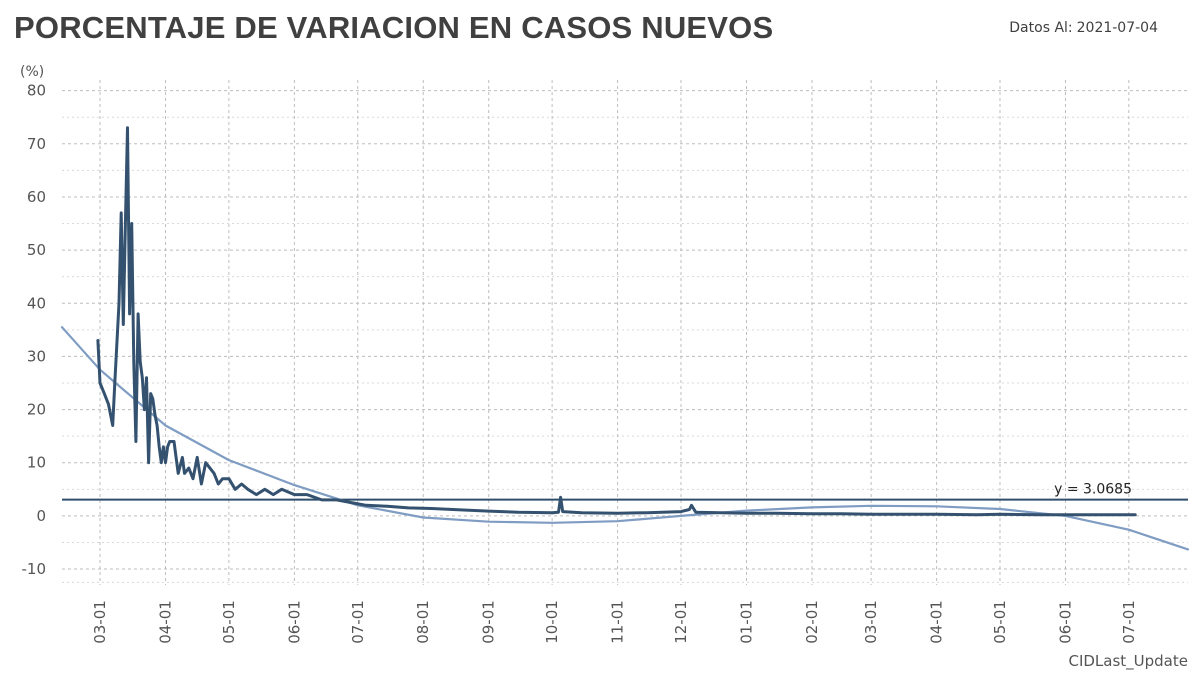  I want to click on page-title: PORCENTAJE DE VARIACION EN CASOS NUEVOS, so click(394, 27).